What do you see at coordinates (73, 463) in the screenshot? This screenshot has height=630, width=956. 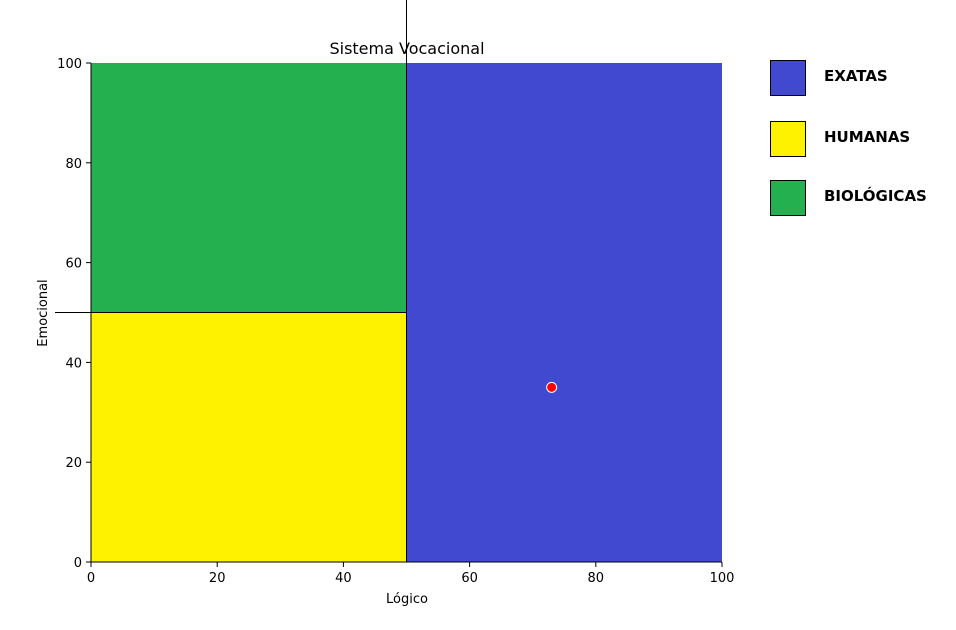 I see `y-tick-label: 20` at bounding box center [73, 463].